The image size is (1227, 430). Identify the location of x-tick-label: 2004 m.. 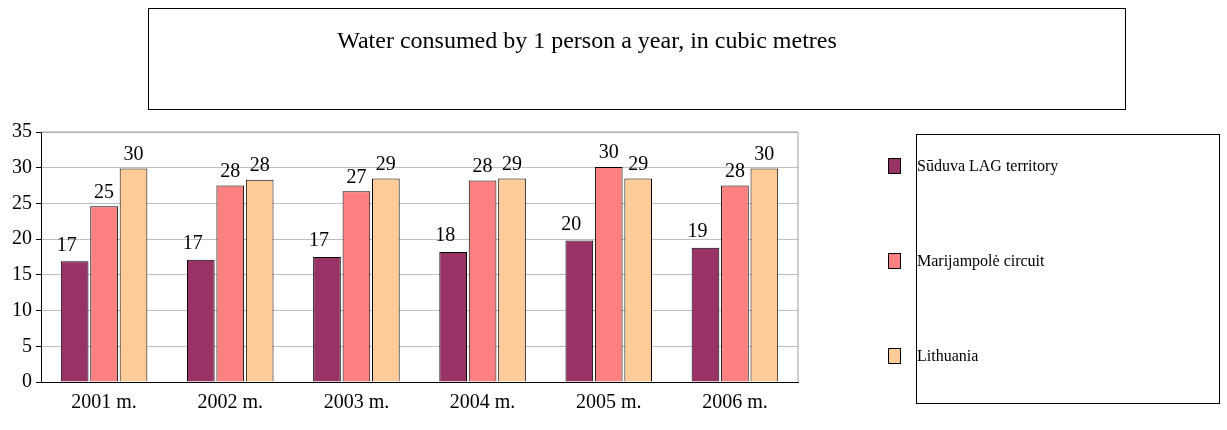
(482, 401).